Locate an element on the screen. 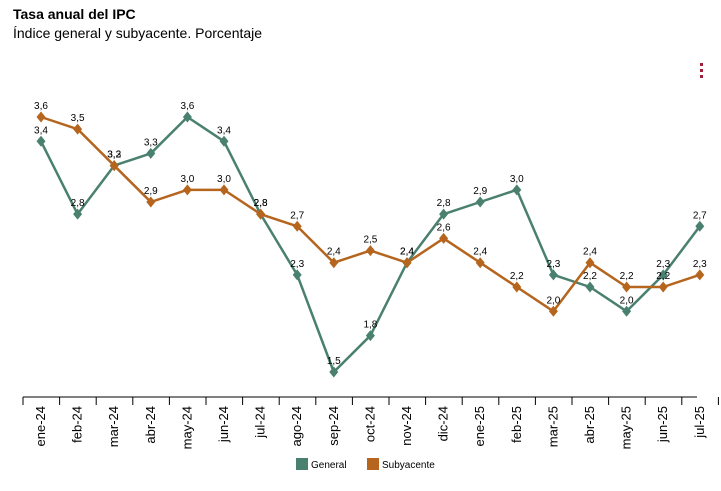 The image size is (721, 491). x-tick-label: mar-24 is located at coordinates (113, 426).